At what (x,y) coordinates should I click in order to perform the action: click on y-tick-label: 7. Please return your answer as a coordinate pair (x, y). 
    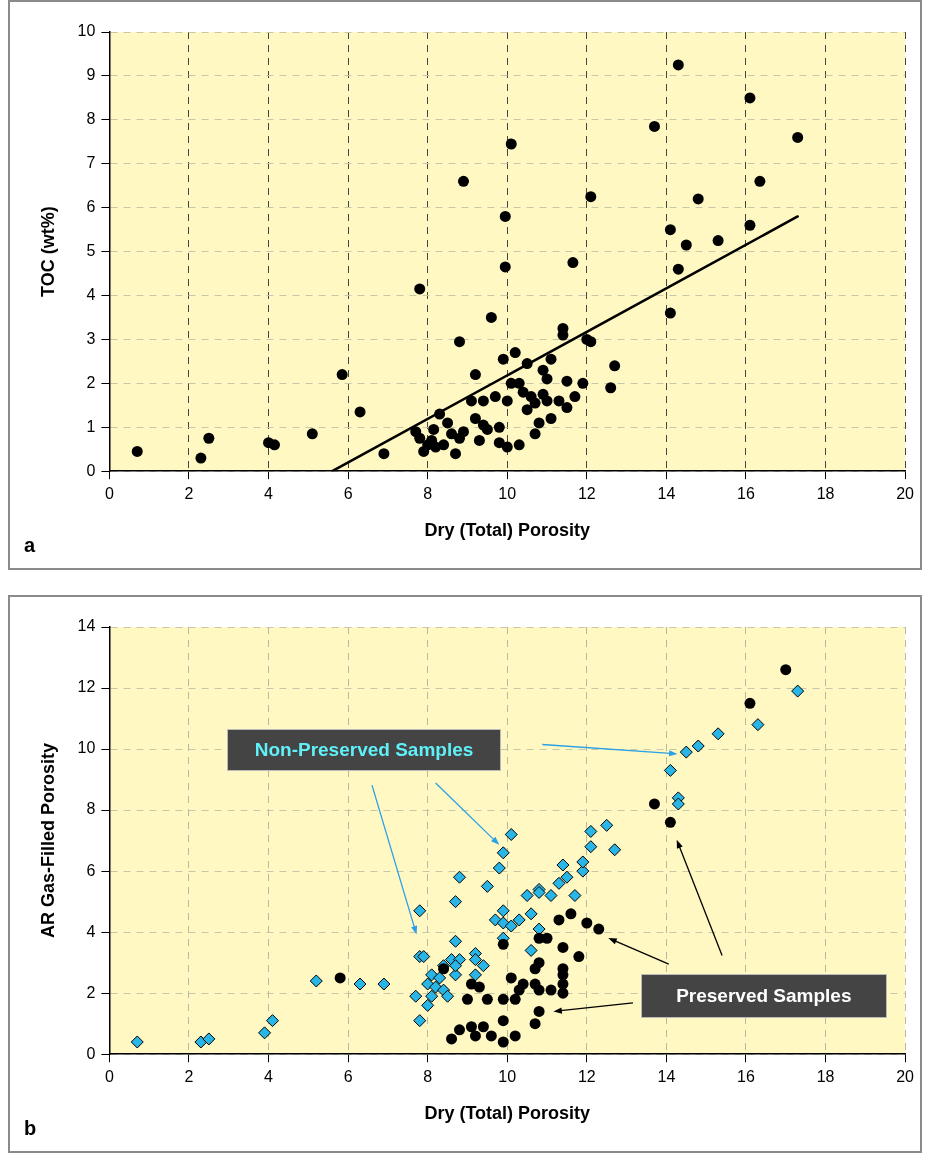
    Looking at the image, I should click on (91, 163).